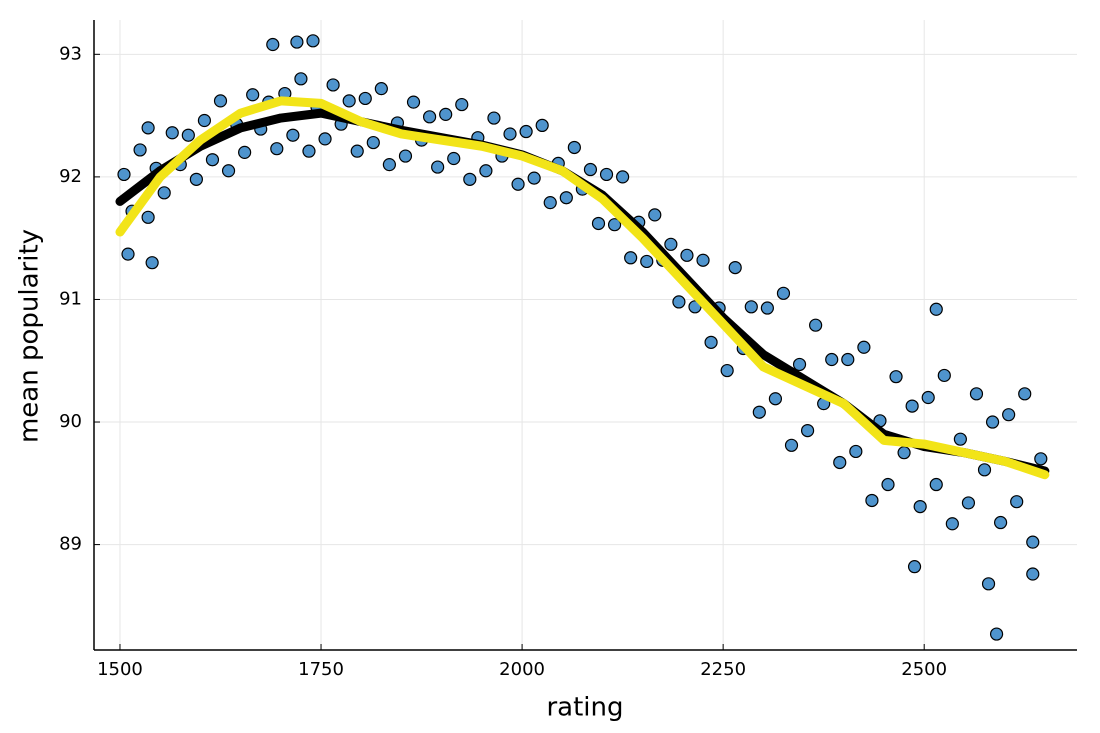 The height and width of the screenshot is (733, 1100). What do you see at coordinates (584, 708) in the screenshot?
I see `x-axis-label: rating` at bounding box center [584, 708].